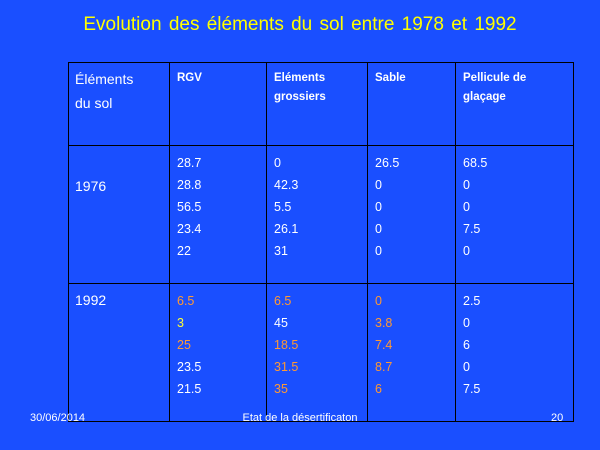 Image resolution: width=600 pixels, height=450 pixels. What do you see at coordinates (281, 323) in the screenshot?
I see `cell-value: 45` at bounding box center [281, 323].